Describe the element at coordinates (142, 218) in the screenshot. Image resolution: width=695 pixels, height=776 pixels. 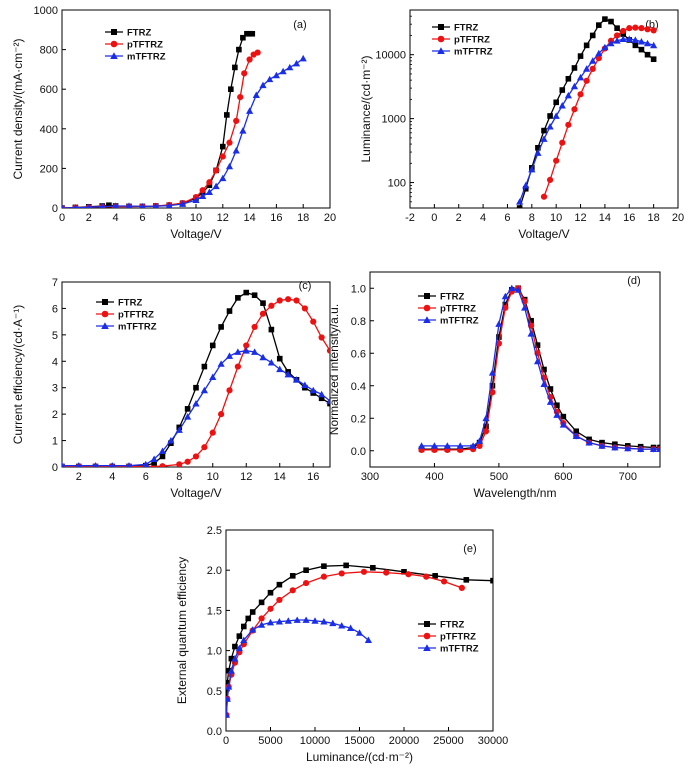
I see `x-tick-label: 6` at that location.